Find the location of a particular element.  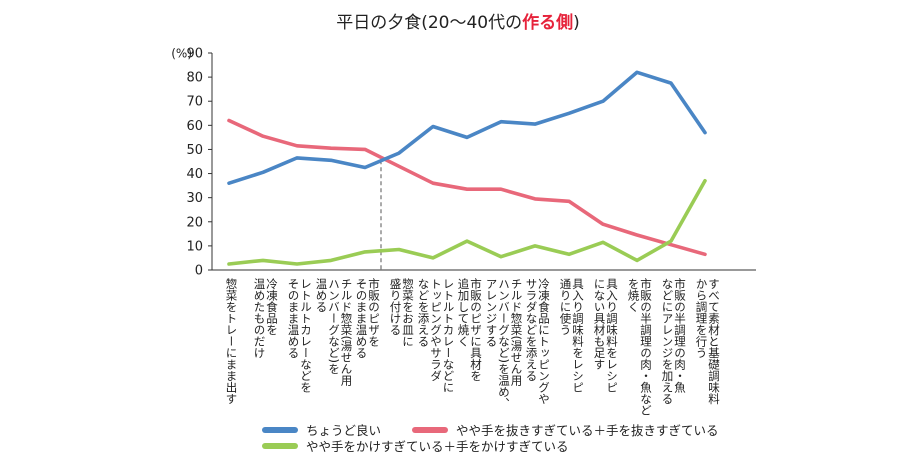

title-suffix: ) is located at coordinates (576, 23).